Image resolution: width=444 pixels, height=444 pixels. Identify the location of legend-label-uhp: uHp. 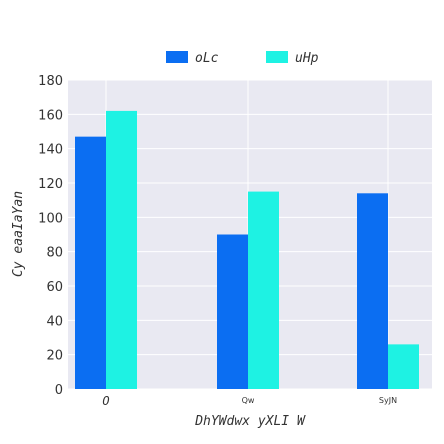
(307, 58).